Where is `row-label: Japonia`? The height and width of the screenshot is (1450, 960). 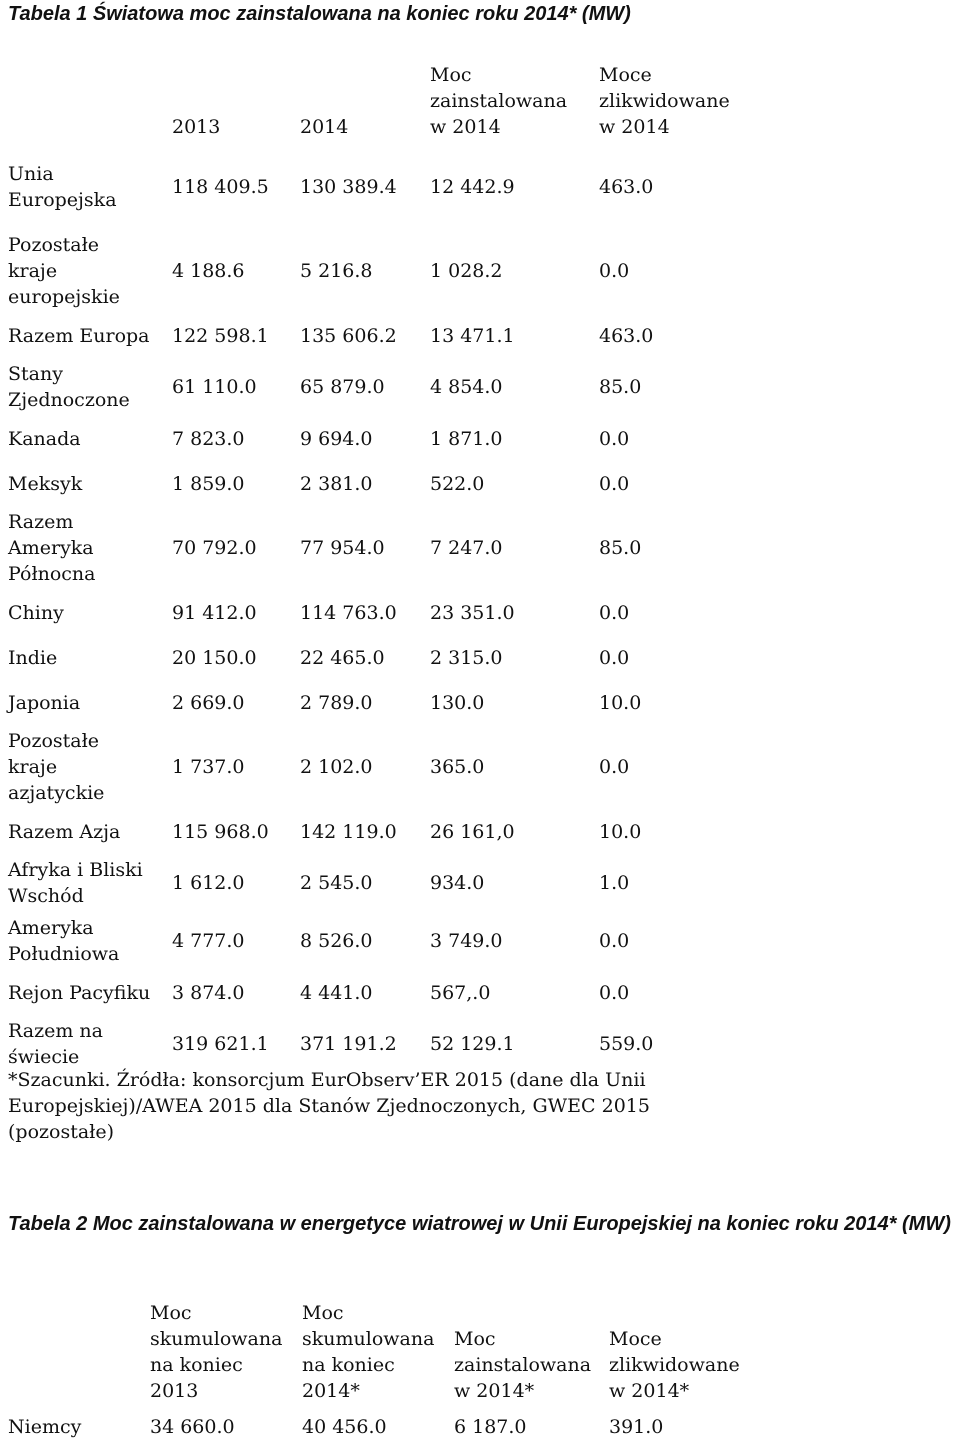 row-label: Japonia is located at coordinates (44, 702).